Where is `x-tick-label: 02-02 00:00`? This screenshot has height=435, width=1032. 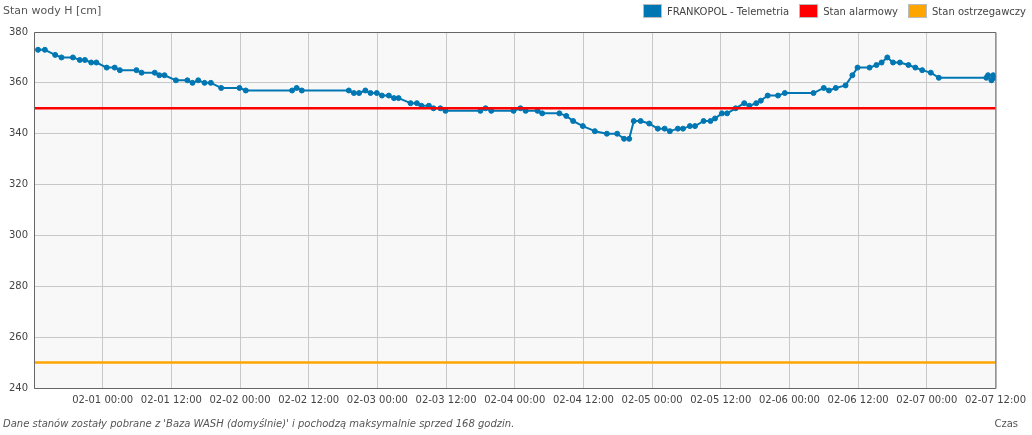 x-tick-label: 02-02 00:00 is located at coordinates (240, 399).